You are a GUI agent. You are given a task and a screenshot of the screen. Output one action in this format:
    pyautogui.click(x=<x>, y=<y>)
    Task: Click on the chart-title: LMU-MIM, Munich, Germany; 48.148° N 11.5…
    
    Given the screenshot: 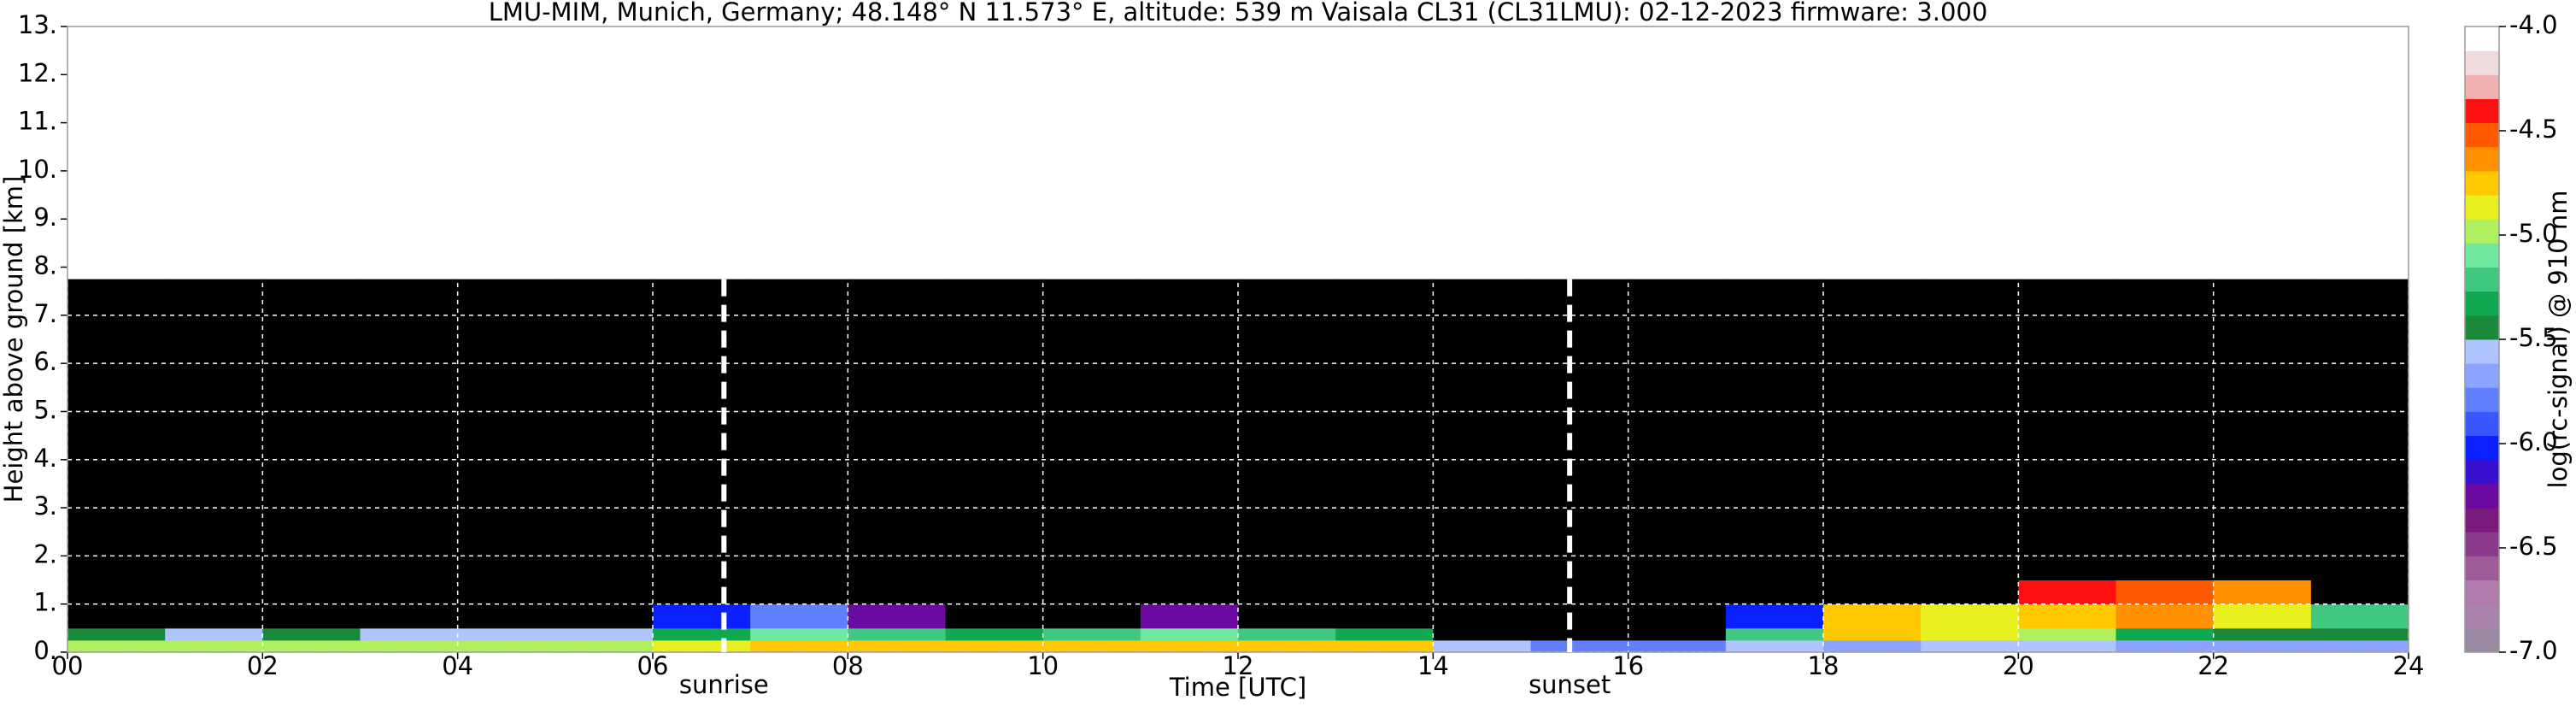 What is the action you would take?
    pyautogui.click(x=1238, y=13)
    